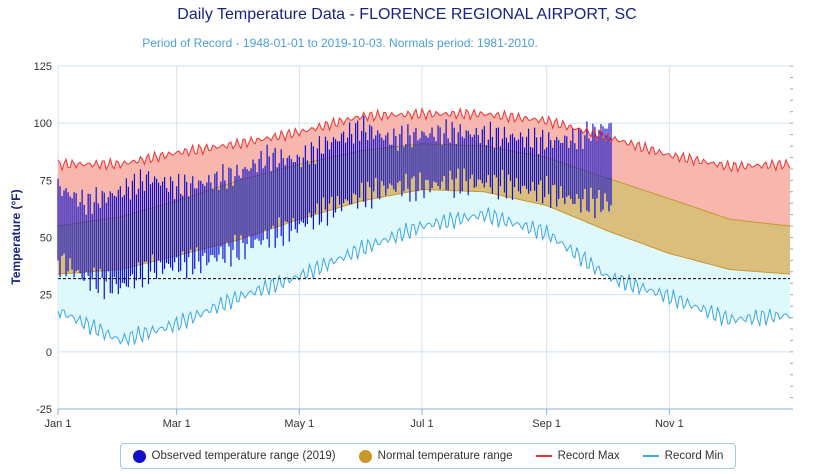 This screenshot has height=474, width=814. I want to click on legend-label-observed: Observed temperature range (2019), so click(243, 456).